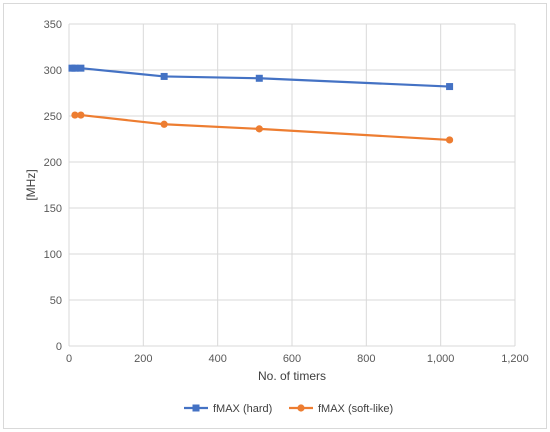 The height and width of the screenshot is (432, 550). I want to click on x-tick-label: 400, so click(217, 359).